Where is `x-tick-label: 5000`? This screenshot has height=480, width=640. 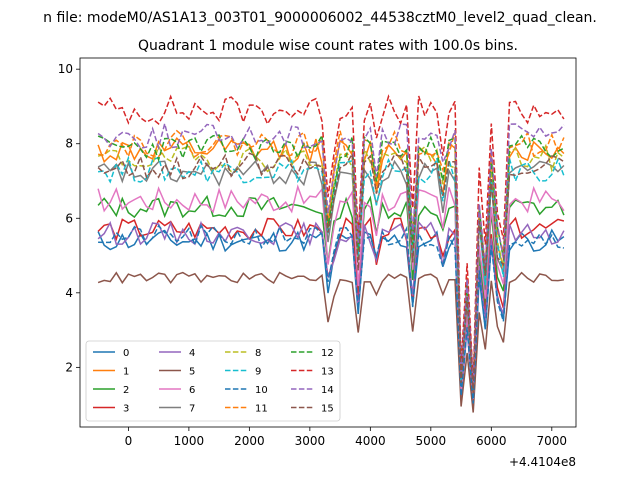
x-tick-label: 5000 is located at coordinates (431, 441).